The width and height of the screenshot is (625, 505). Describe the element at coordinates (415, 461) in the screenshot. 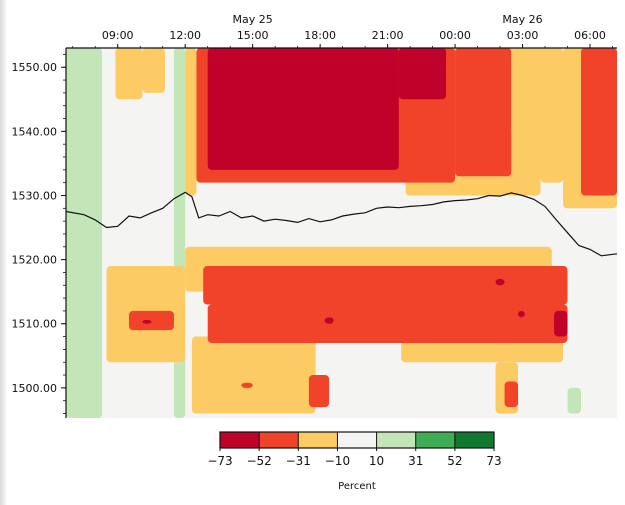

I see `colorbar-tick-label: 31` at that location.